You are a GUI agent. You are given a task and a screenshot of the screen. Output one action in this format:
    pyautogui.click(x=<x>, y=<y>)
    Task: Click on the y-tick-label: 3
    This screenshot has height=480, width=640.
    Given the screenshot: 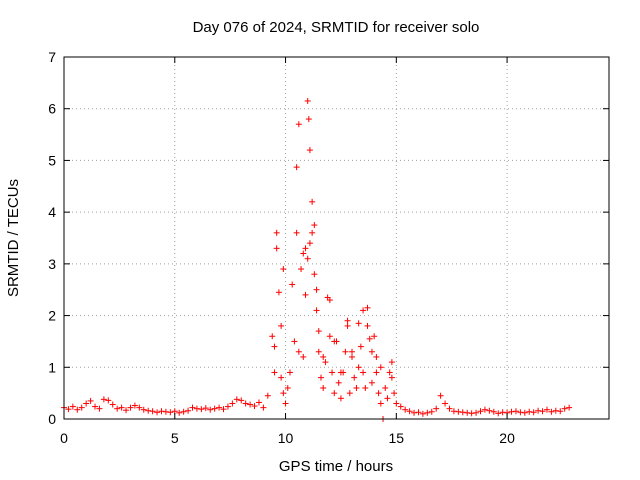 What is the action you would take?
    pyautogui.click(x=52, y=264)
    